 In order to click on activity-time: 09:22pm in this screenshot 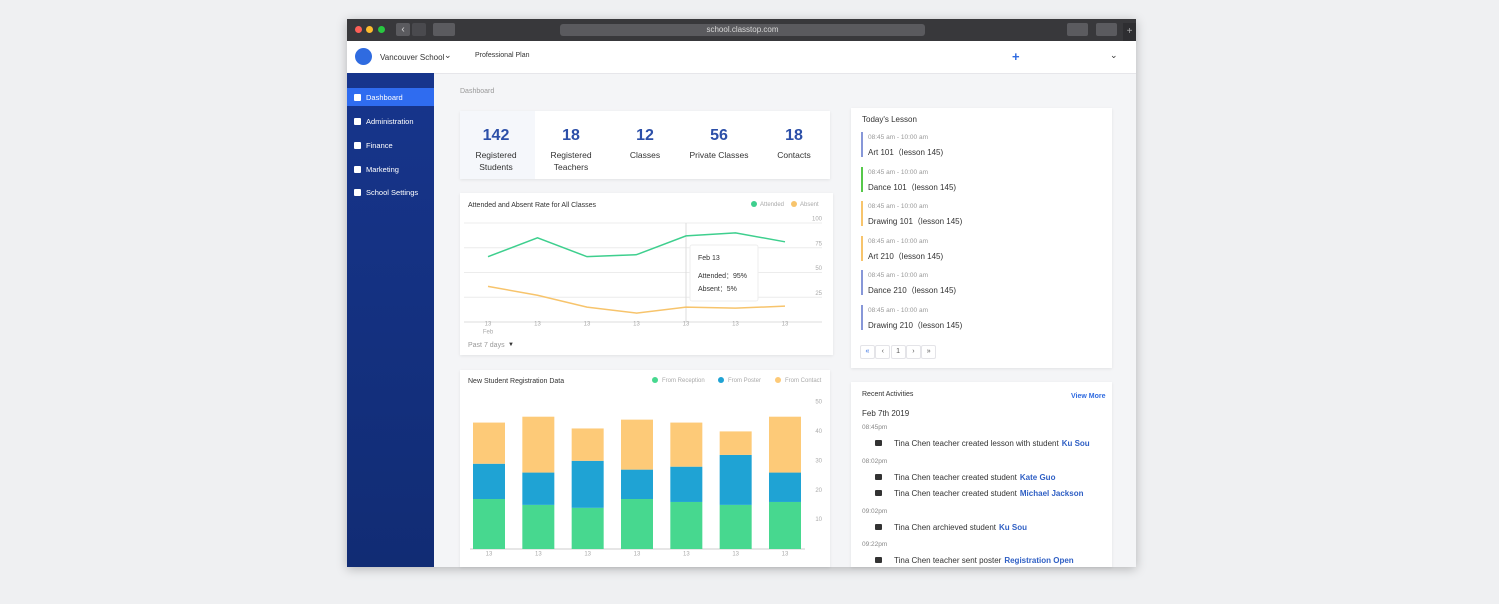, I will do `click(875, 544)`.